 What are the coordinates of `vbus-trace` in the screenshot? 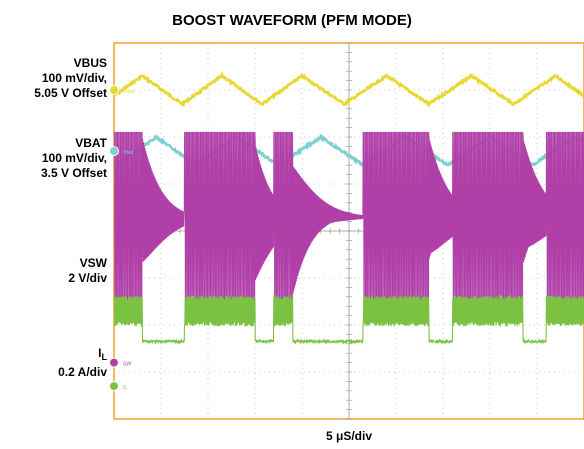 It's located at (348, 89).